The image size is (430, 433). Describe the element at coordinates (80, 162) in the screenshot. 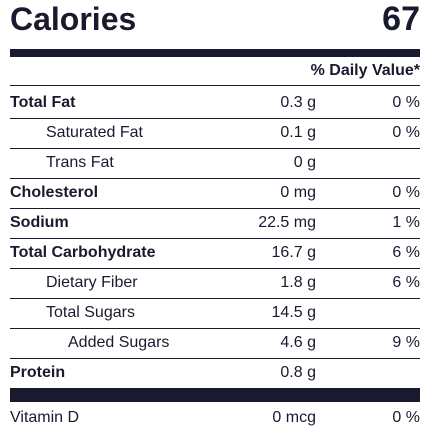

I see `nutrient-name: Trans Fat` at that location.